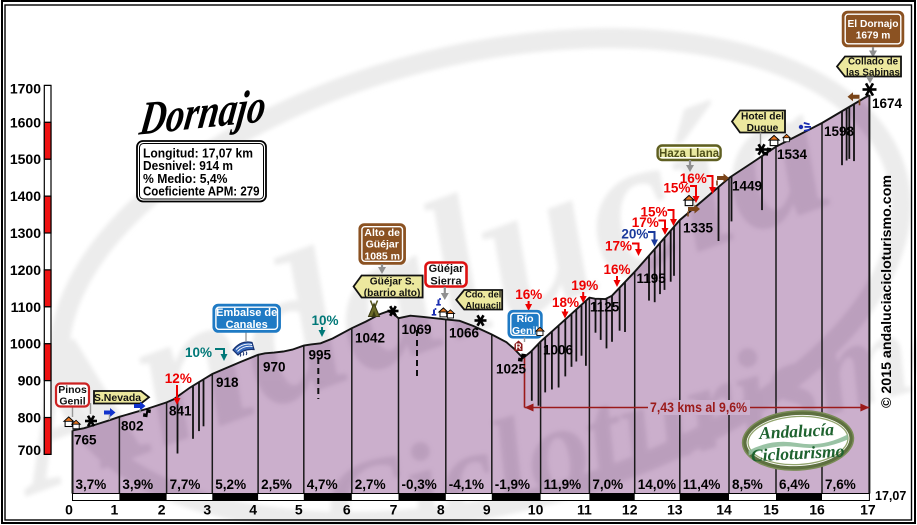 Image resolution: width=917 pixels, height=525 pixels. What do you see at coordinates (276, 484) in the screenshot?
I see `svg-text: 2,5%` at bounding box center [276, 484].